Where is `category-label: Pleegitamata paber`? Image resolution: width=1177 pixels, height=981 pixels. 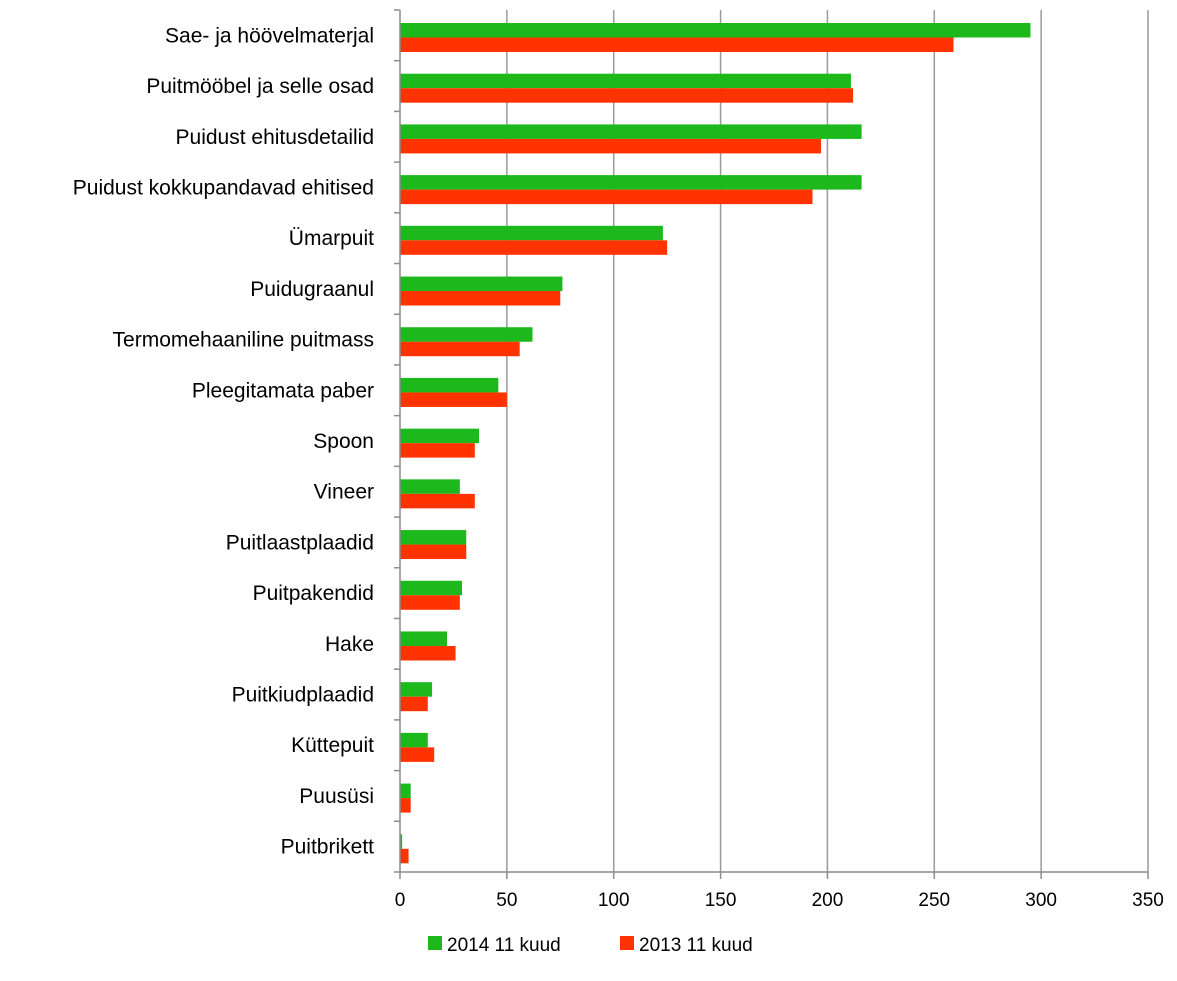
category-label: Pleegitamata paber is located at coordinates (283, 390).